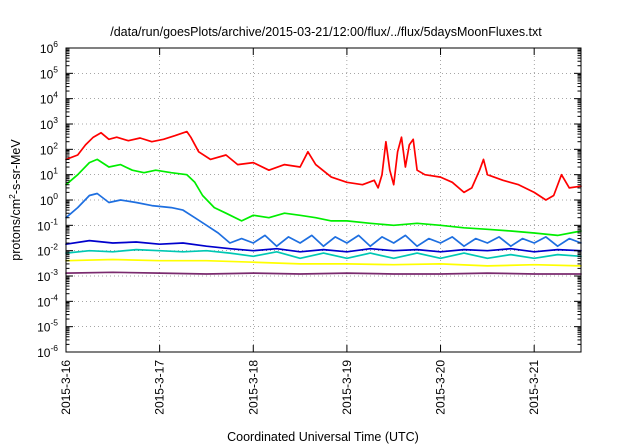 The width and height of the screenshot is (640, 448). I want to click on y-tick-label: 10⁴, so click(49, 98).